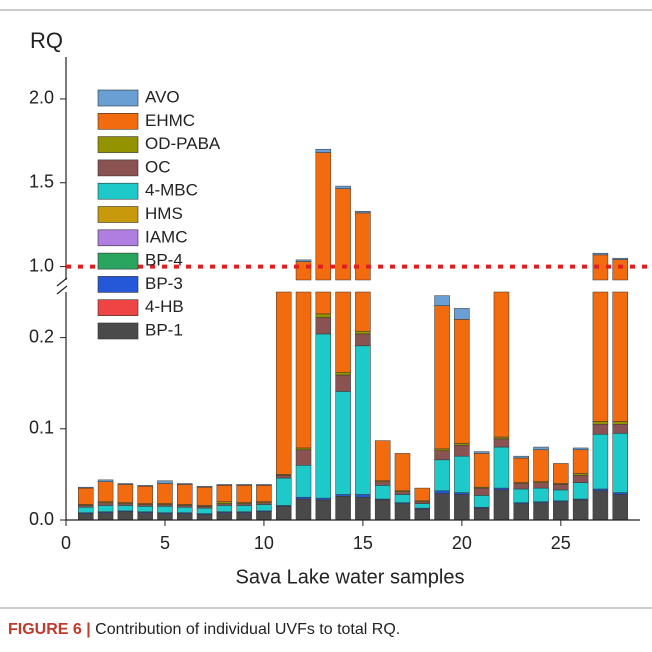  I want to click on legend-label: IAMC, so click(166, 236).